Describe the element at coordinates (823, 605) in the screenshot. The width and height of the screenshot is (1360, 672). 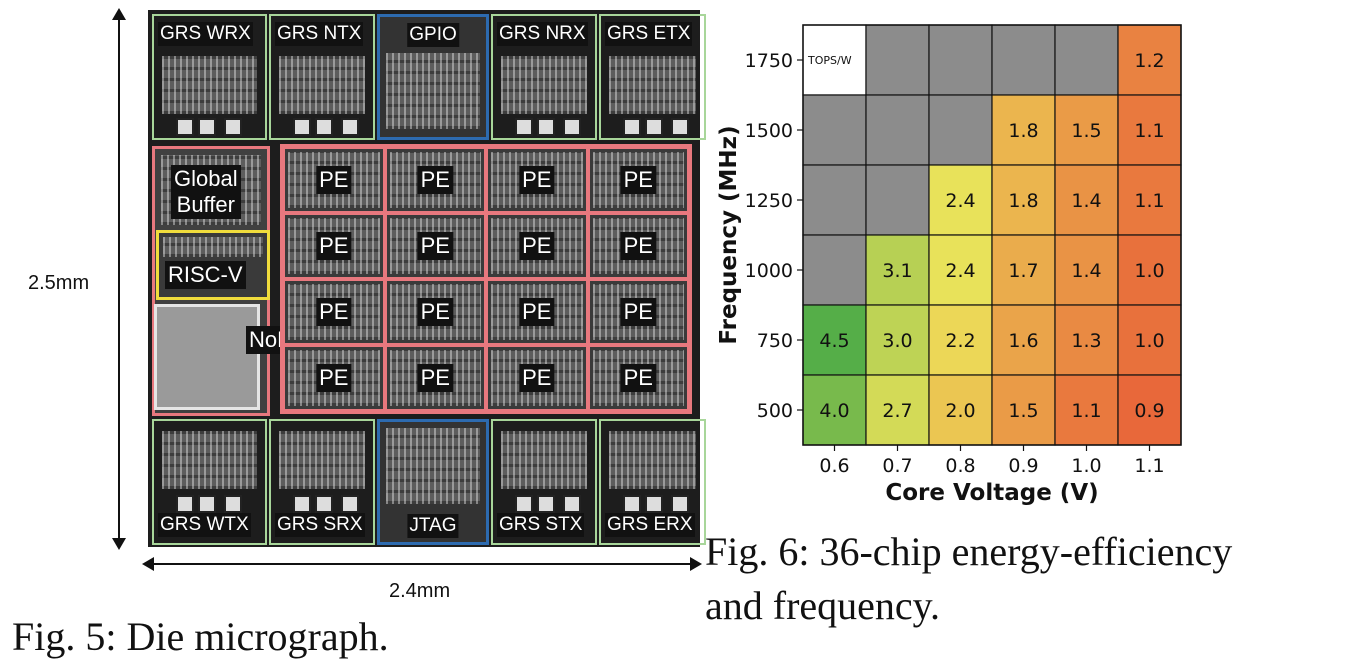
I see `fig6-caption-line2: and frequency.` at that location.